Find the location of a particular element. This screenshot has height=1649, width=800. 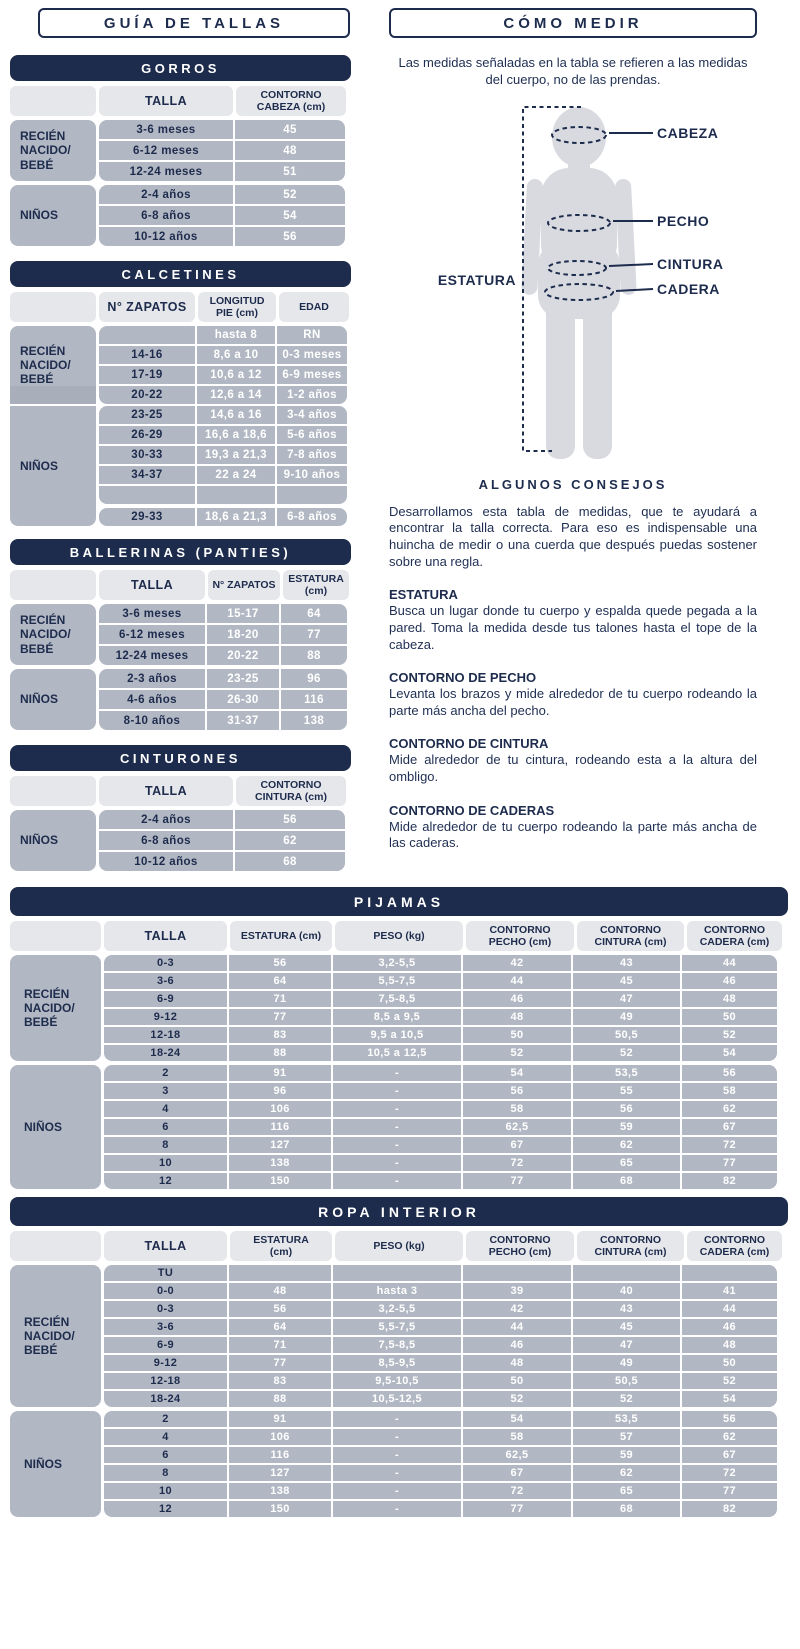

group-label: NIÑOS is located at coordinates (53, 466).